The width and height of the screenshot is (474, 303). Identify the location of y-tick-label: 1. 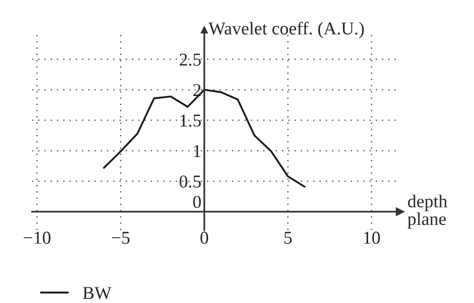
(197, 151).